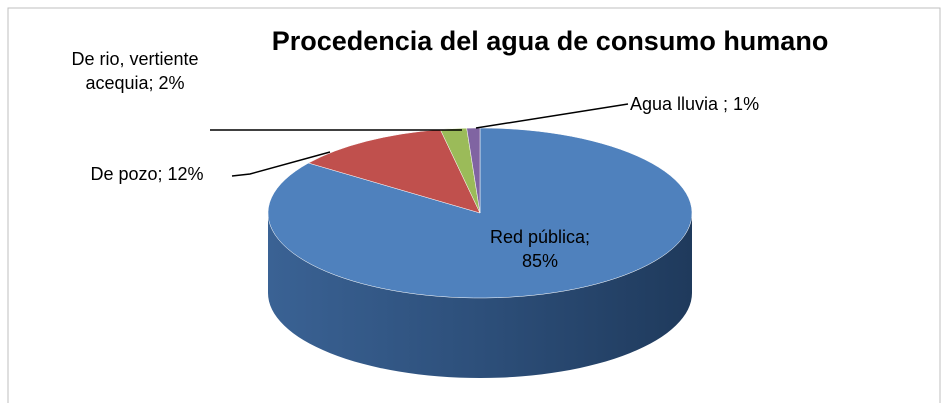 The image size is (949, 403). I want to click on data-label: Agua lluvia ; 1%, so click(695, 104).